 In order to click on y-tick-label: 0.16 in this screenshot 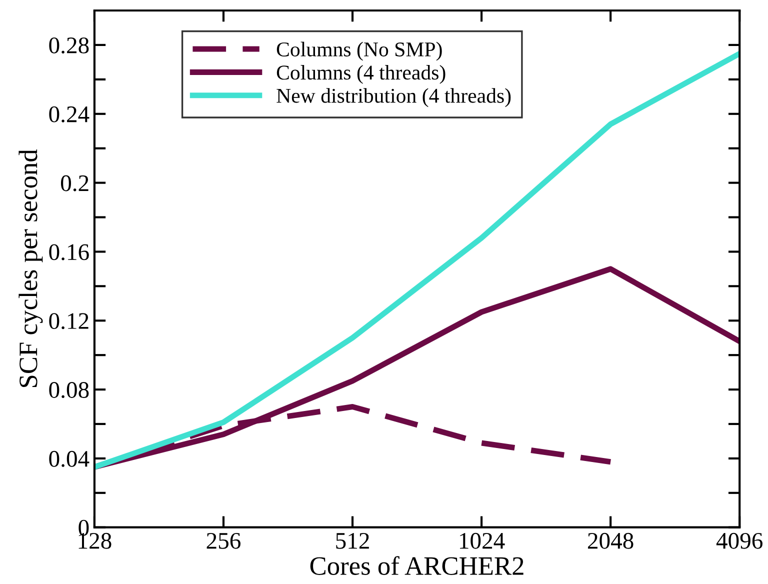, I will do `click(69, 252)`.